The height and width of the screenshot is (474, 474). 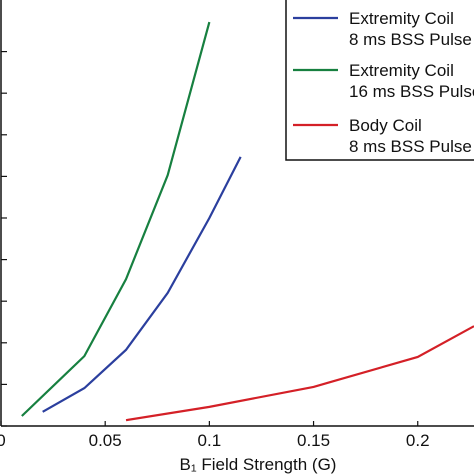 What do you see at coordinates (411, 81) in the screenshot?
I see `legend-label: Extremity Coil 16 ms BSS Pulse` at bounding box center [411, 81].